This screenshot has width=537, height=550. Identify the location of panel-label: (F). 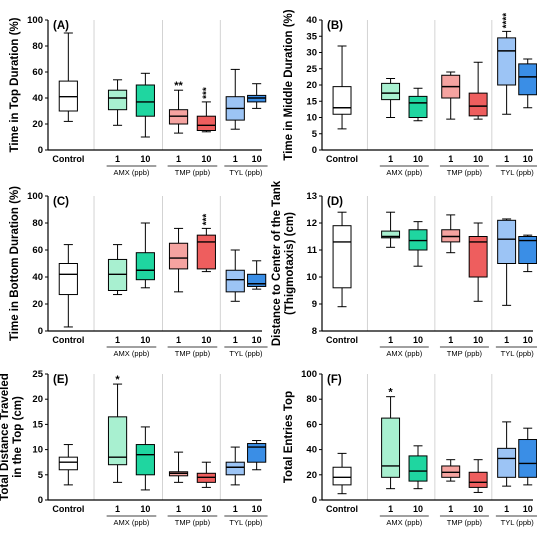
(334, 380).